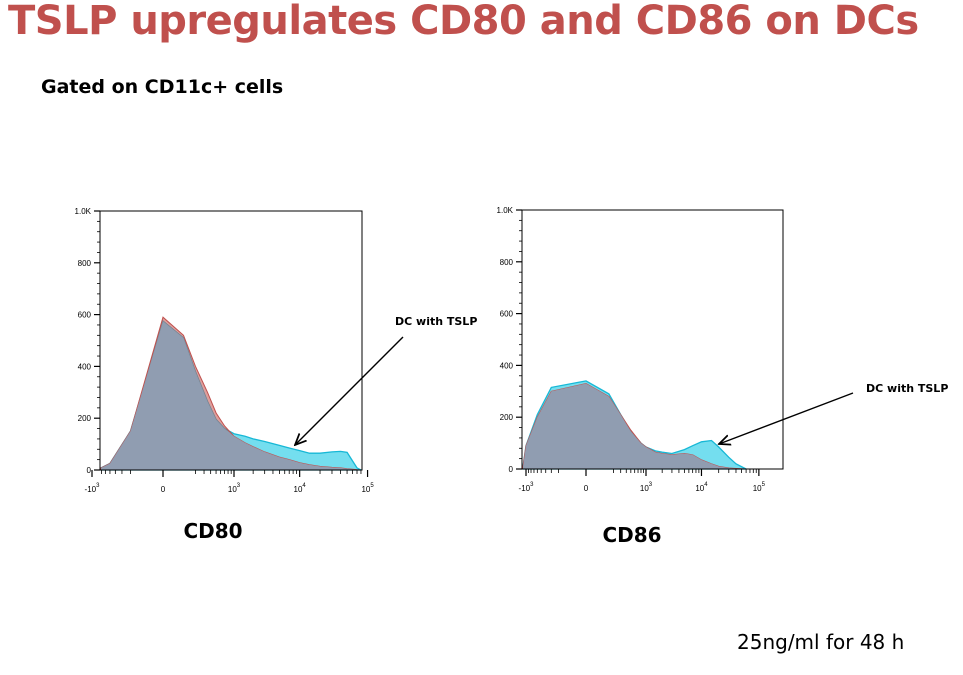 The width and height of the screenshot is (963, 675). I want to click on gating-subtitle: Gated on CD11c+ cells, so click(162, 87).